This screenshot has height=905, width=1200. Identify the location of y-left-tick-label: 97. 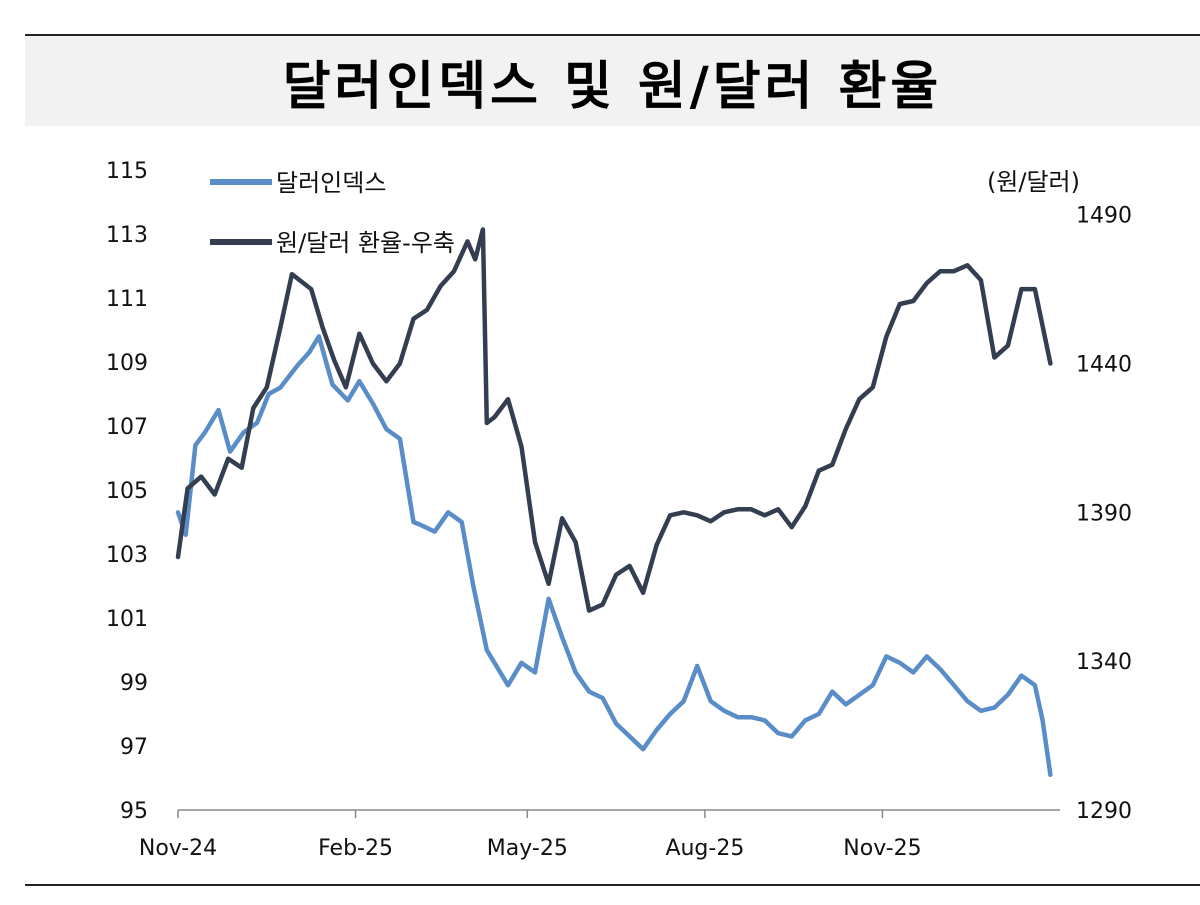
(134, 747).